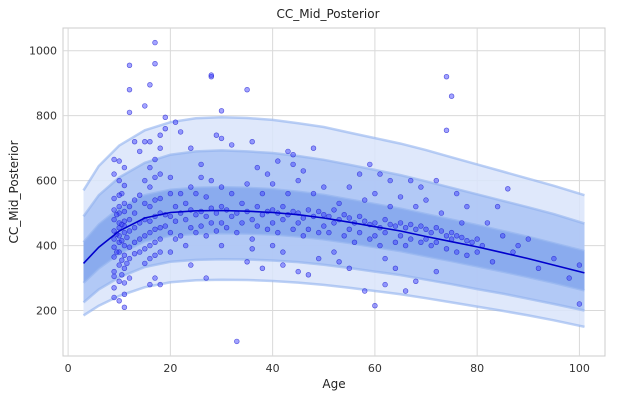 Image resolution: width=626 pixels, height=402 pixels. I want to click on x-tick-label: 0, so click(68, 368).